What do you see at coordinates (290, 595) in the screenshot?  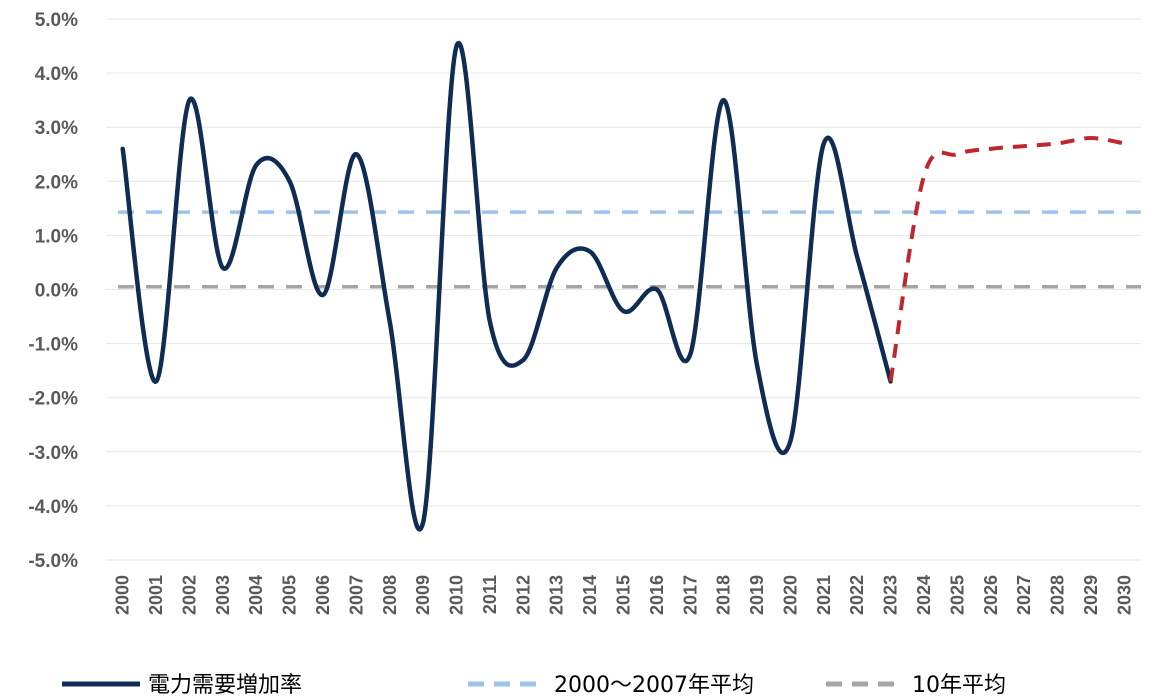 I see `x-tick-label: 2005` at bounding box center [290, 595].